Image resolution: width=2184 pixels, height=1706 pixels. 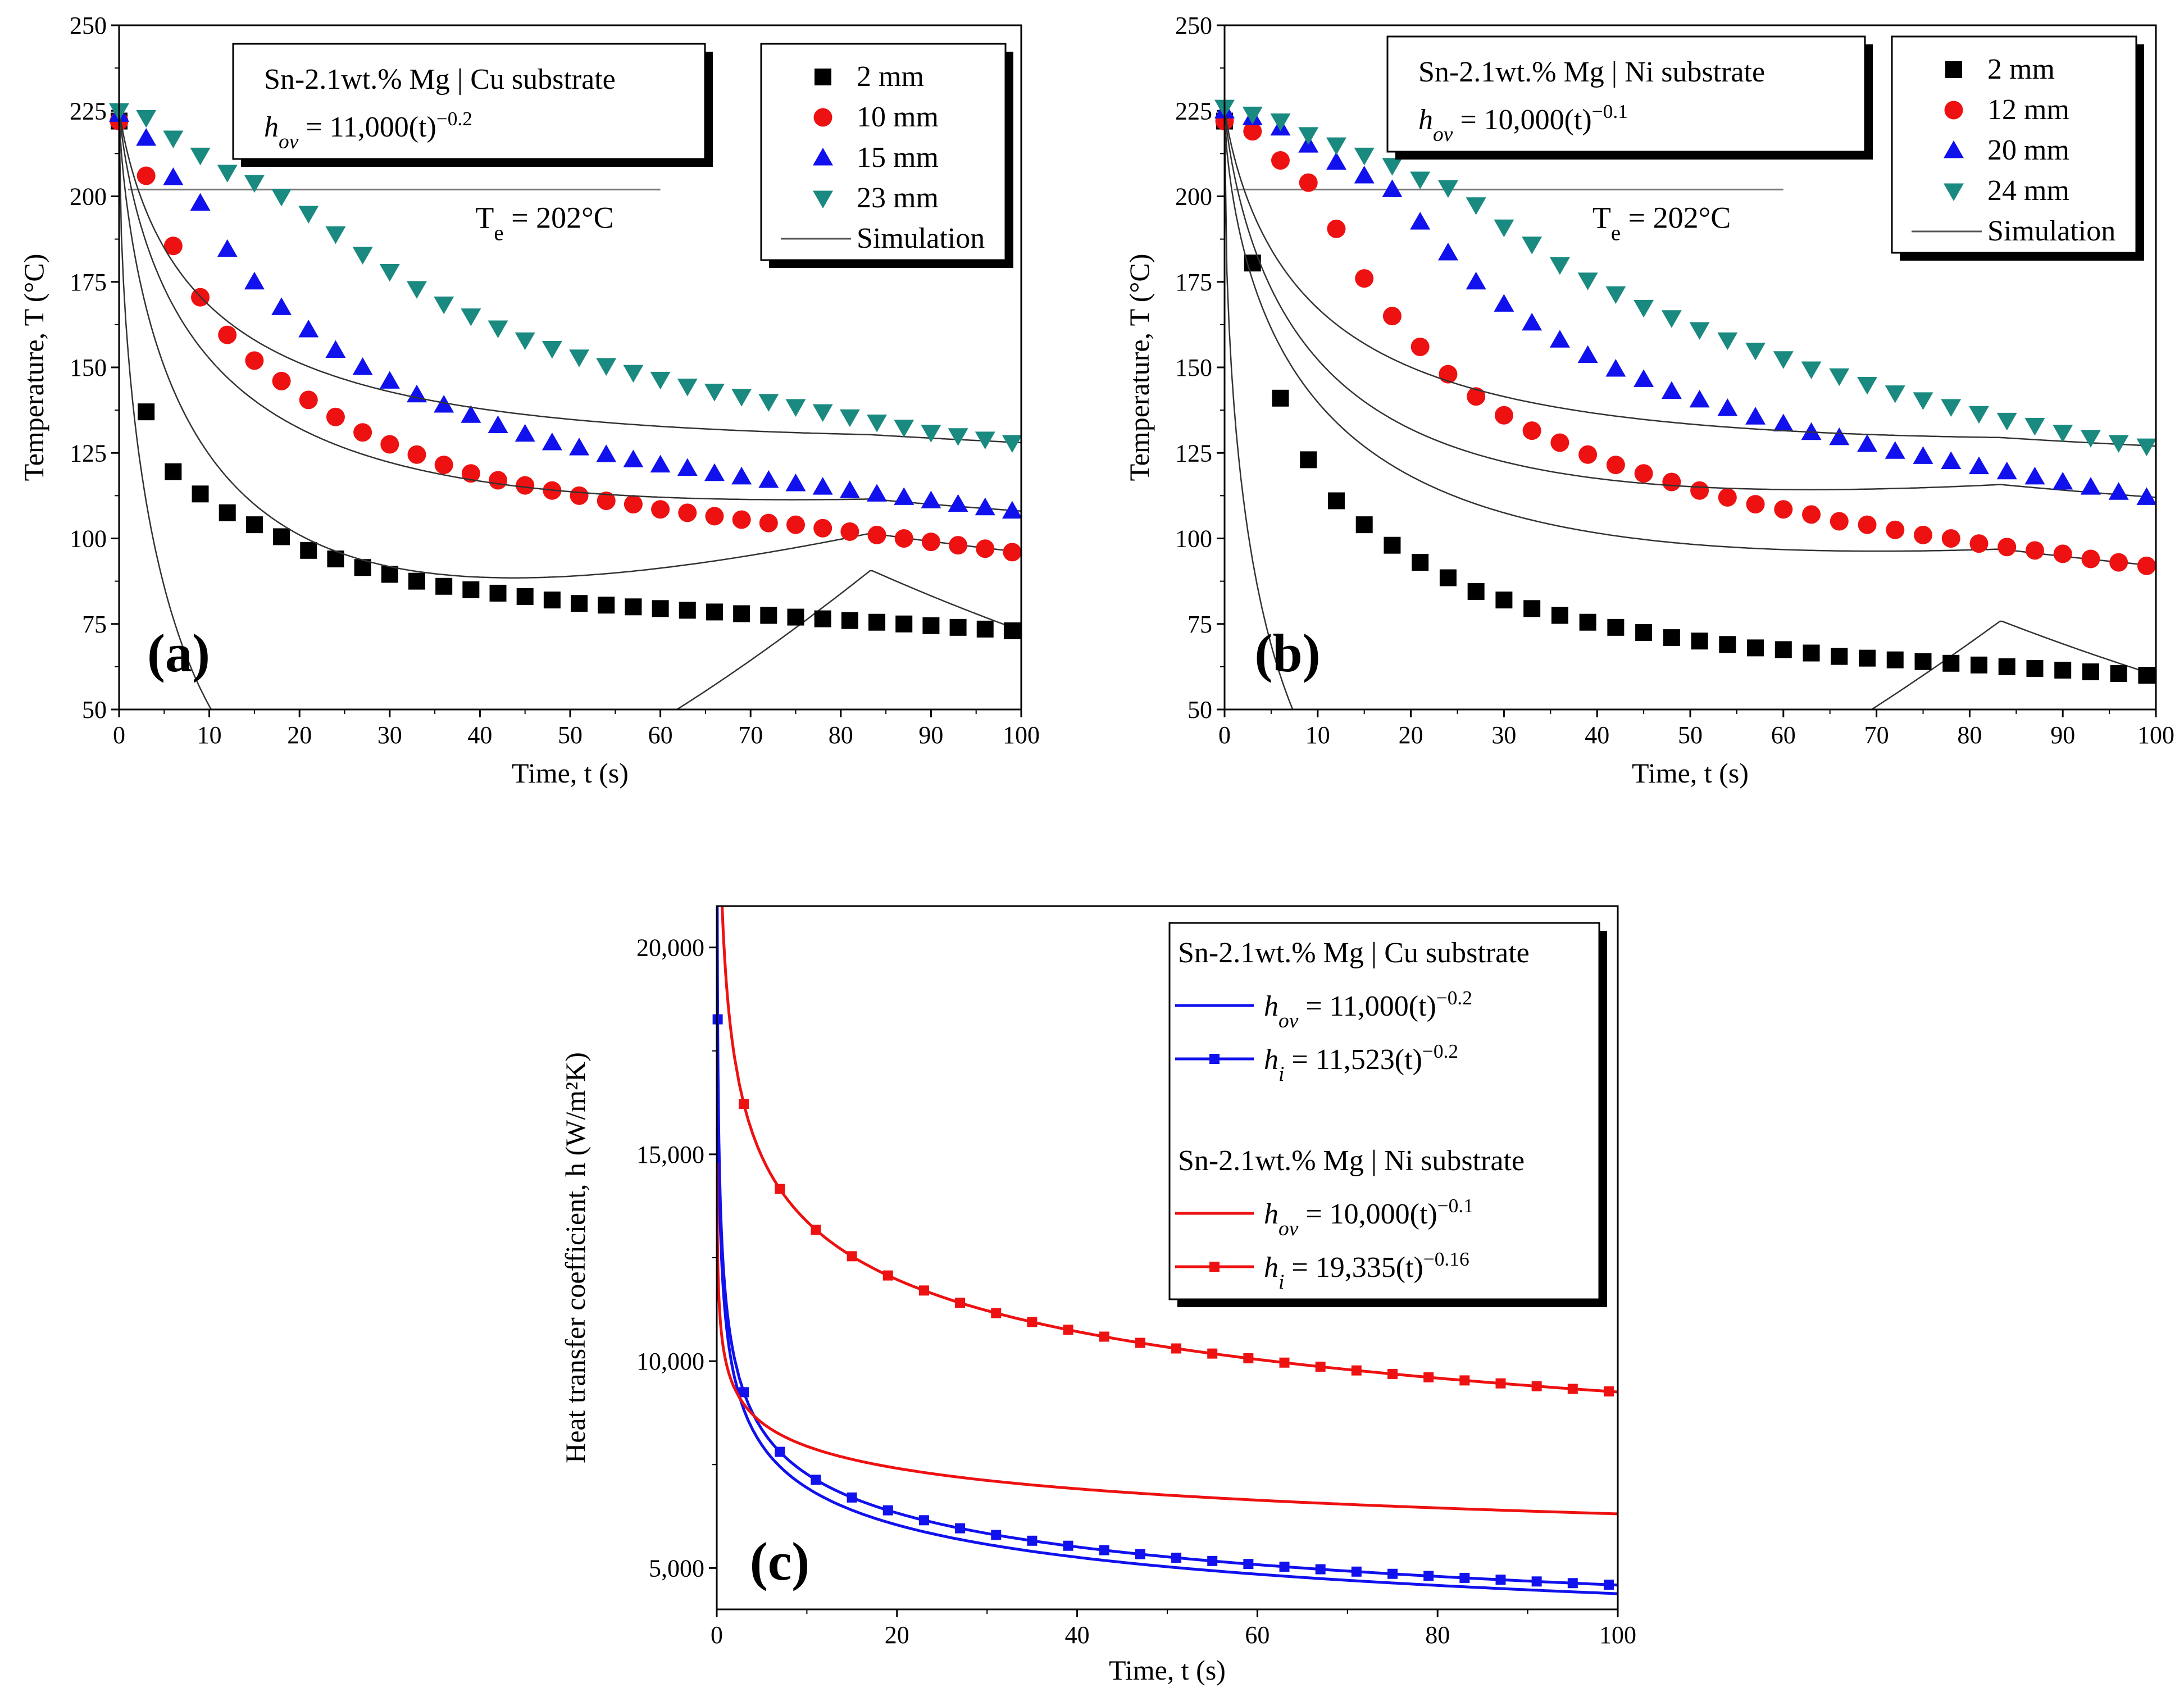 What do you see at coordinates (930, 735) in the screenshot?
I see `x-tick-label: 90` at bounding box center [930, 735].